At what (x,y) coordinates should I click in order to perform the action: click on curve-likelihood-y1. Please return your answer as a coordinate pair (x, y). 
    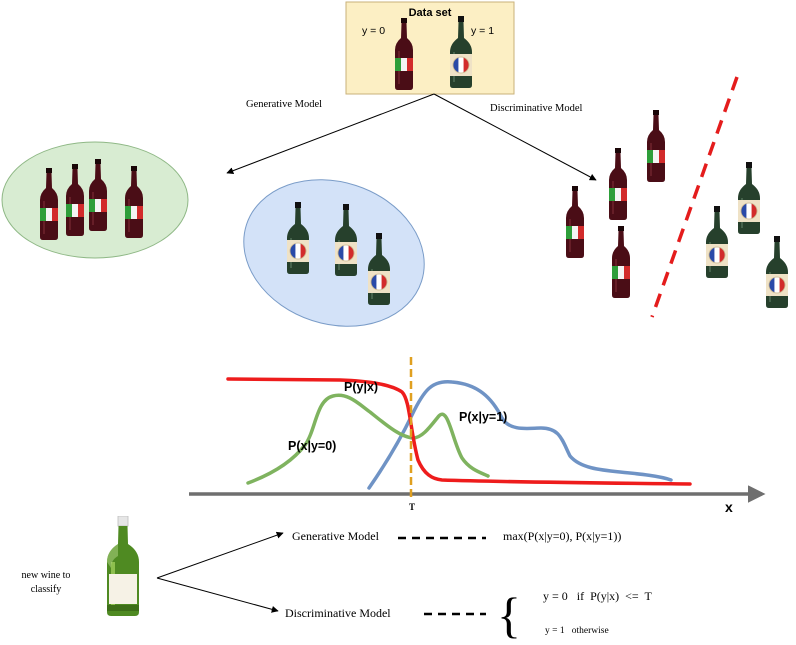
    Looking at the image, I should click on (520, 435).